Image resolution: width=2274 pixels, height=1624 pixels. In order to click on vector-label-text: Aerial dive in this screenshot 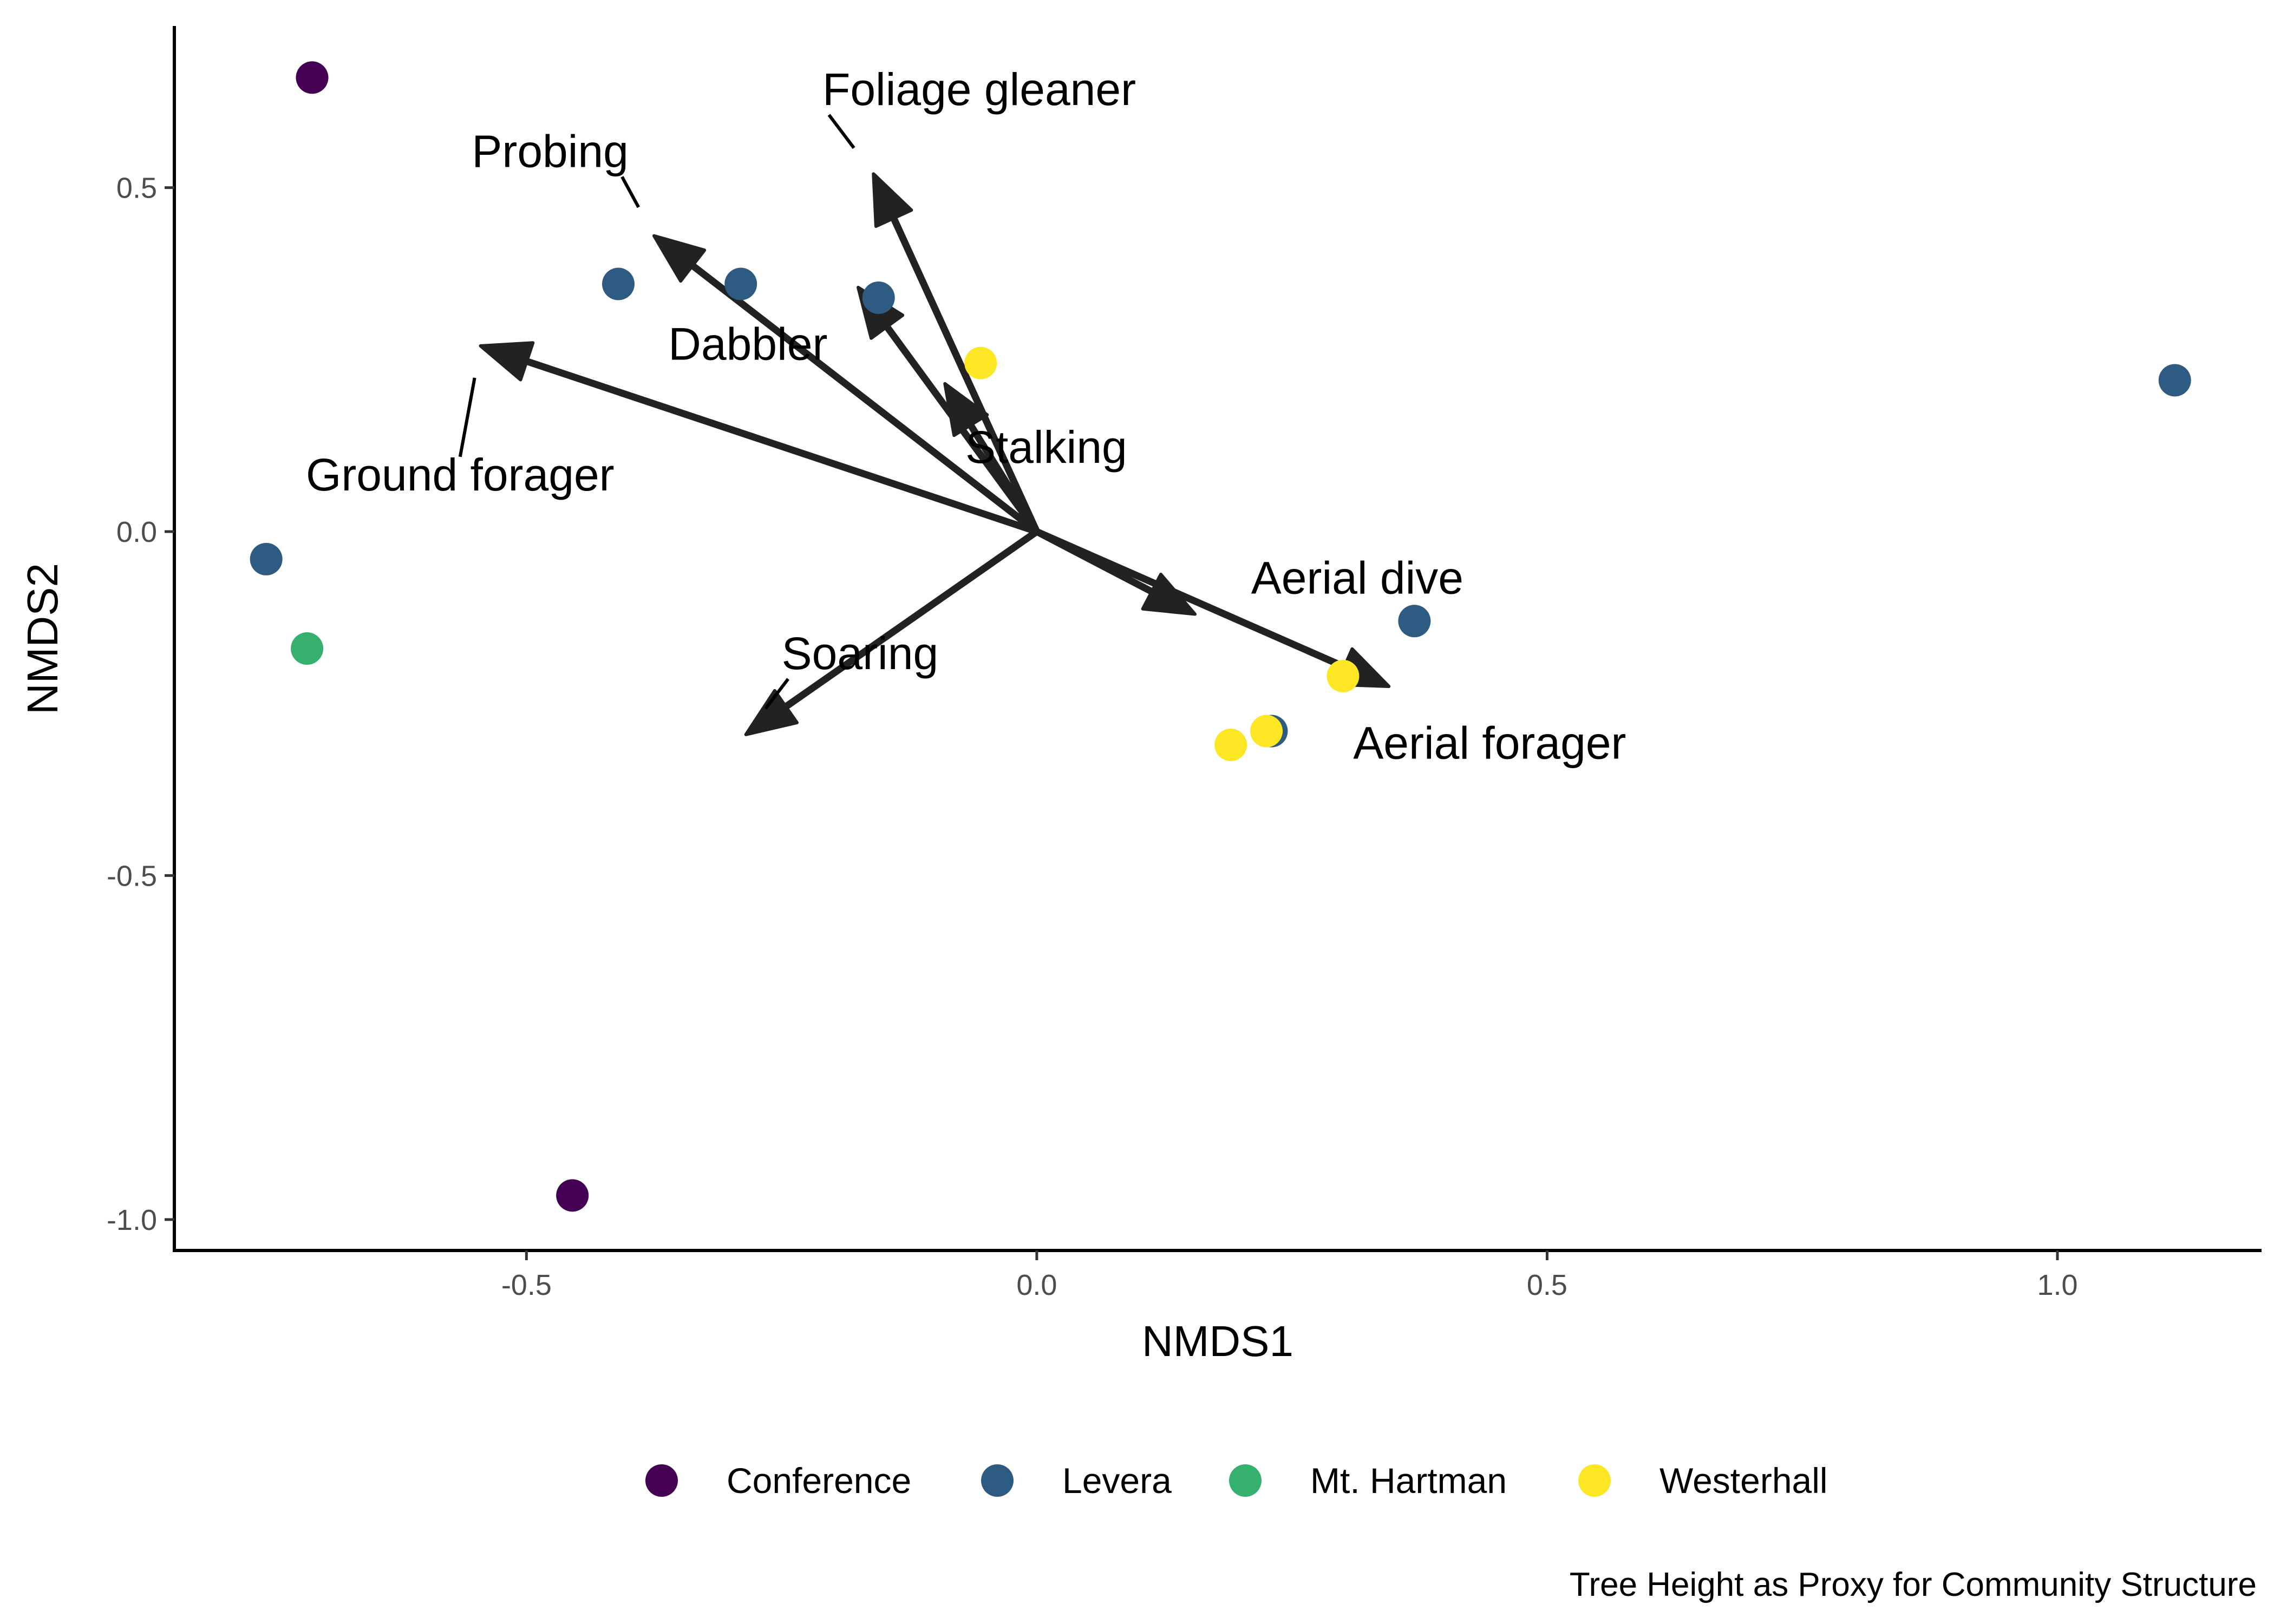, I will do `click(1357, 577)`.